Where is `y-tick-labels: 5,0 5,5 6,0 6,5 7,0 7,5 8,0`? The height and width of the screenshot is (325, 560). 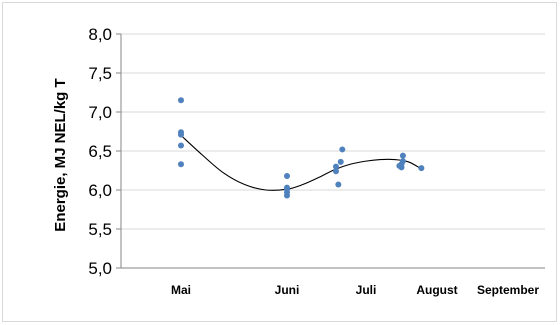
y-tick-labels: 5,0 5,5 6,0 6,5 7,0 7,5 8,0 is located at coordinates (100, 151).